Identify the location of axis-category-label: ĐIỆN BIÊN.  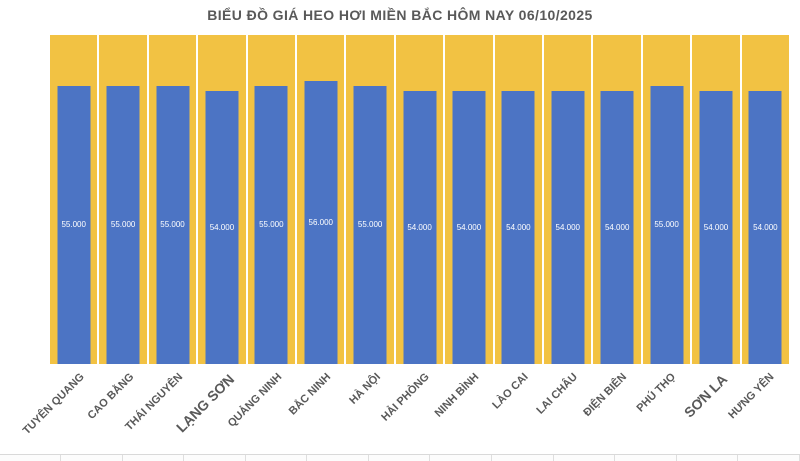
(605, 395).